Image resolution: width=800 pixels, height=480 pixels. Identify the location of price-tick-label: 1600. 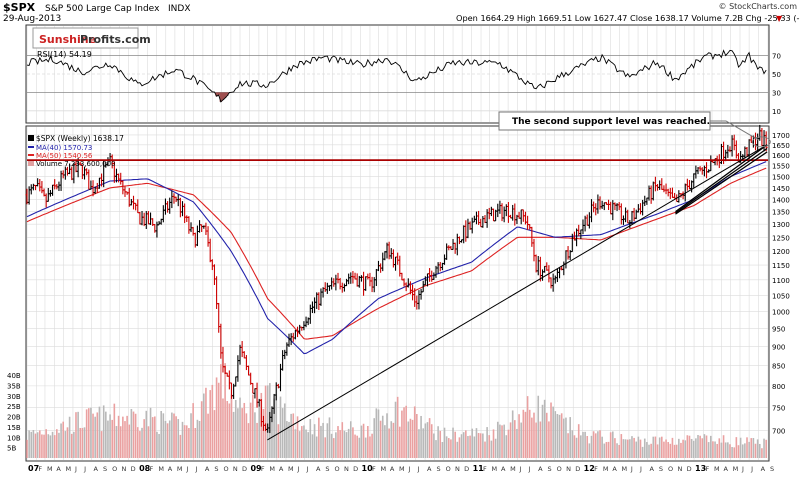
(781, 156).